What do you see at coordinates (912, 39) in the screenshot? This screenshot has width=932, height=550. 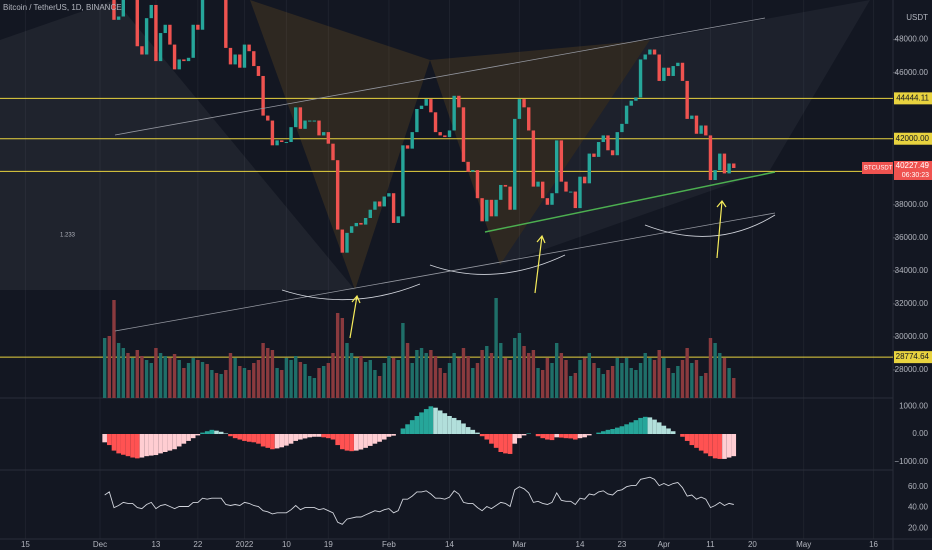 I see `y-tick-label: 48000.00` at bounding box center [912, 39].